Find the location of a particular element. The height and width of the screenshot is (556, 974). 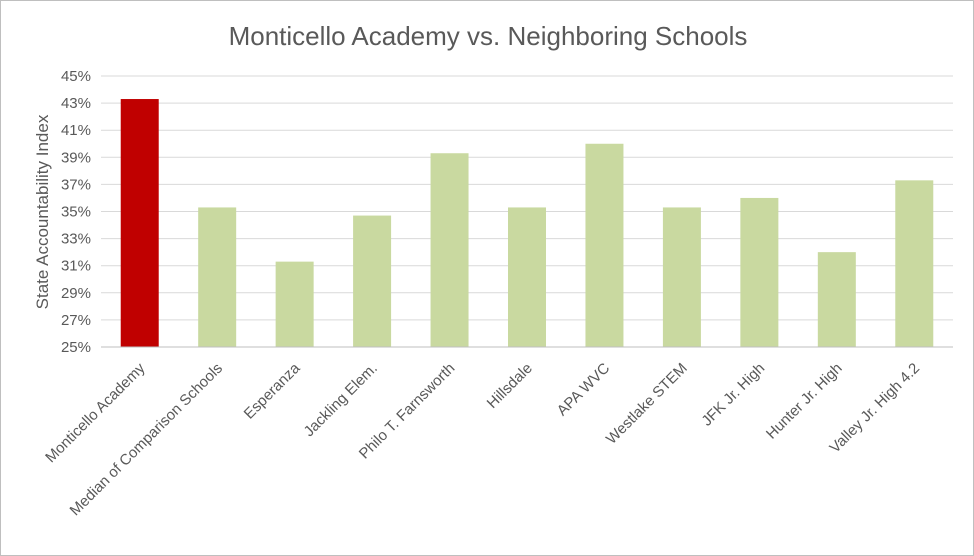

y-tick-label: 33% is located at coordinates (76, 239).